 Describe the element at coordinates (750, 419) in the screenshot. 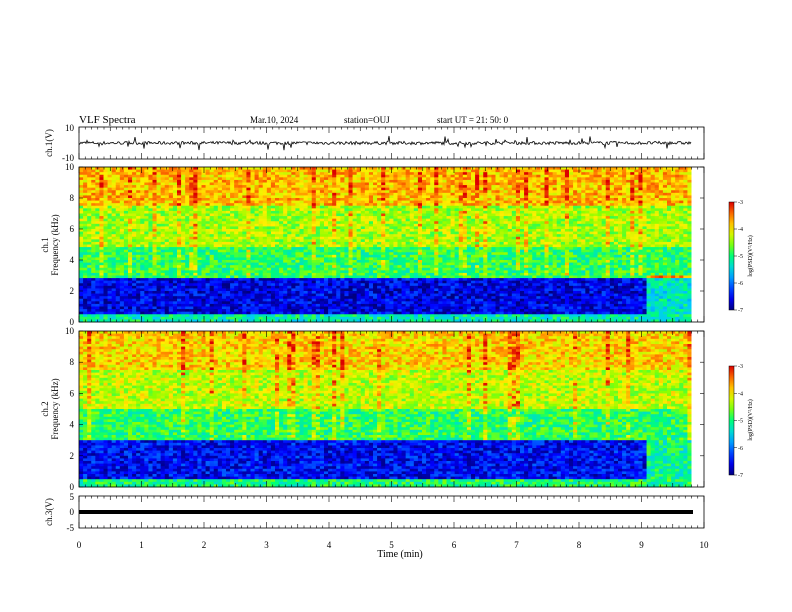

I see `ch2-colorbar-label: log(PSD)(V²/Hz)` at that location.